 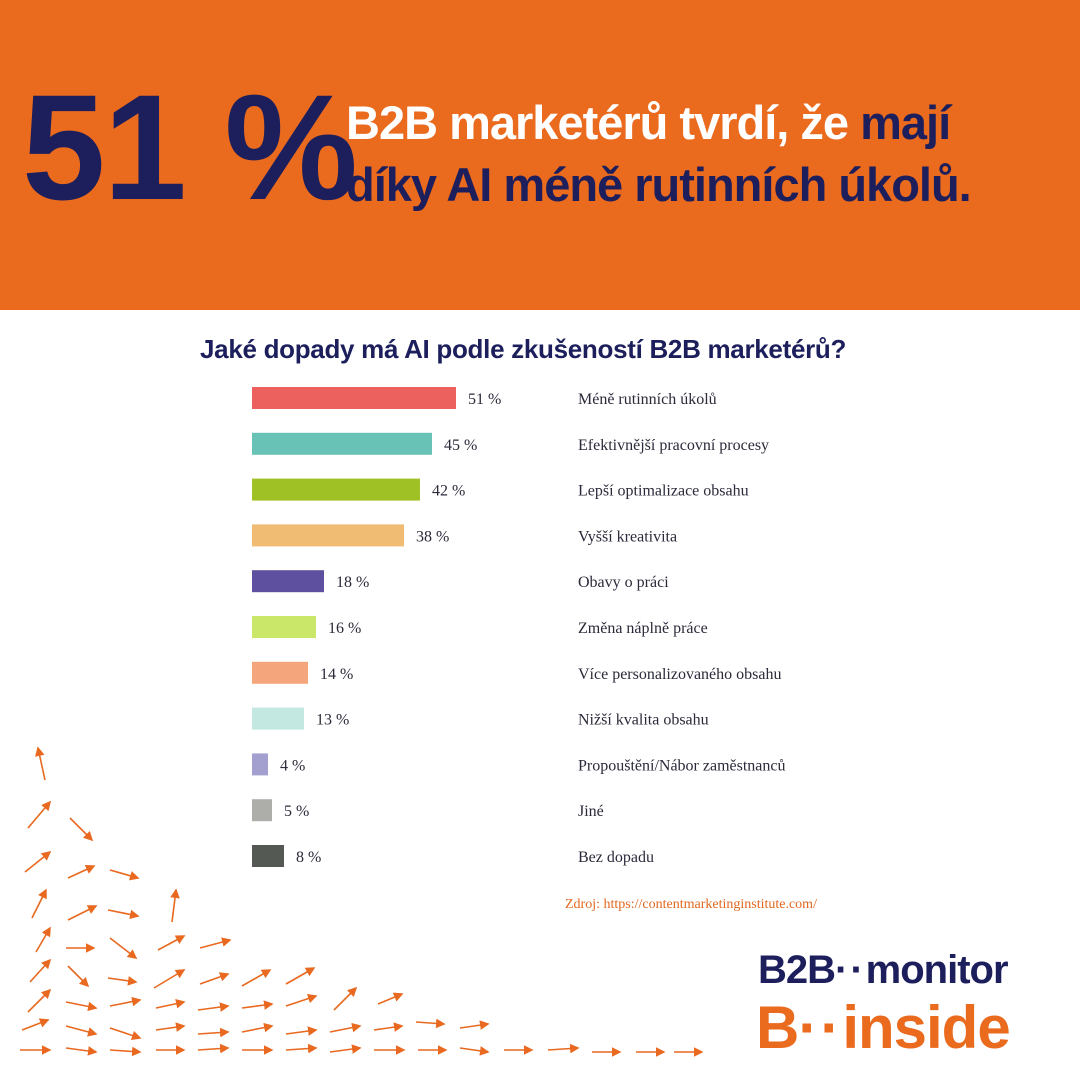 I want to click on category-label-6: Změna náplně práce, so click(x=643, y=628).